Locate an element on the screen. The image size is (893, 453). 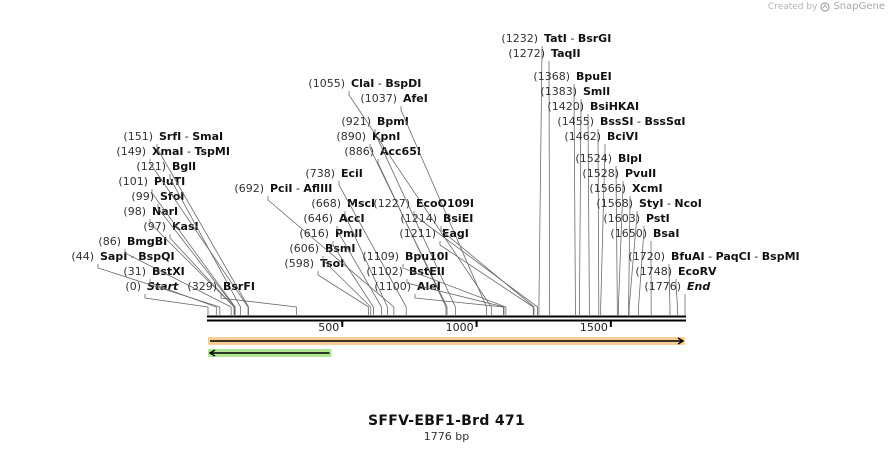
enzyme-name: Bpu10I is located at coordinates (427, 256).